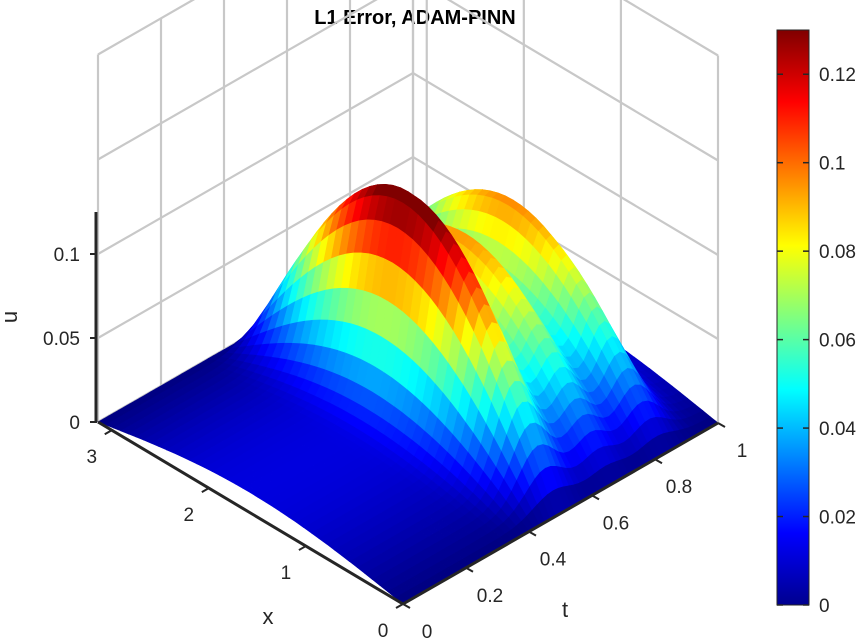 This screenshot has height=641, width=865. Describe the element at coordinates (11, 317) in the screenshot. I see `u-axis-label: u` at that location.